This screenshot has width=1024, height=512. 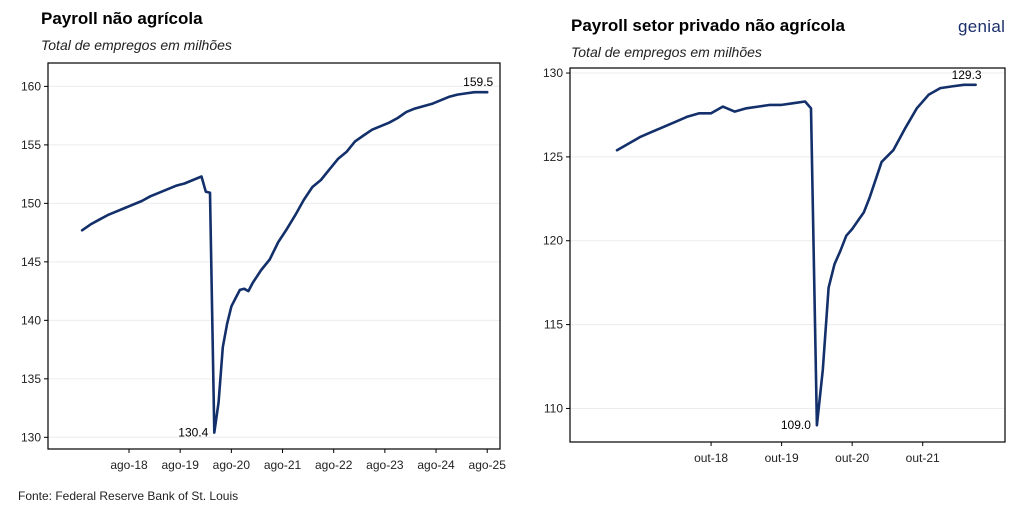 What do you see at coordinates (283, 465) in the screenshot?
I see `x-tick-label: ago-21` at bounding box center [283, 465].